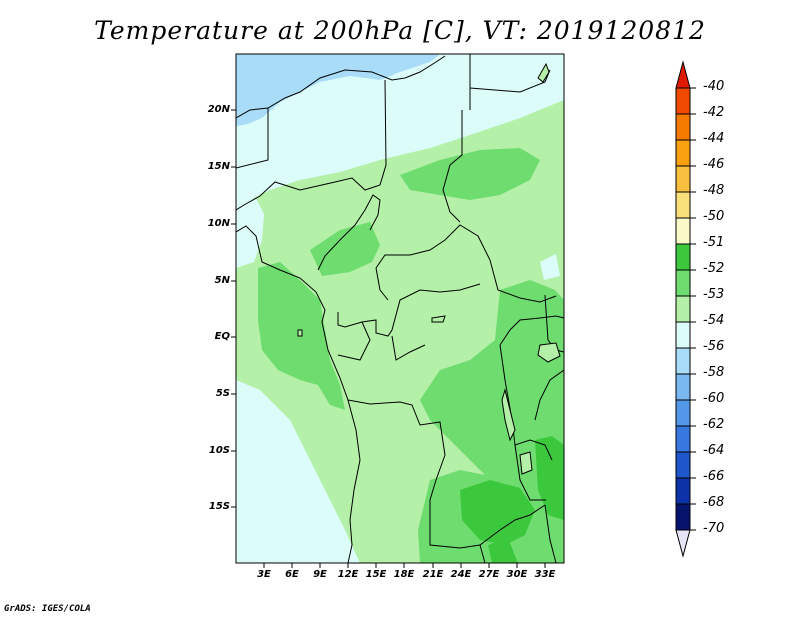 This screenshot has width=800, height=618. Describe the element at coordinates (713, 112) in the screenshot. I see `colorbar-label: -42` at that location.